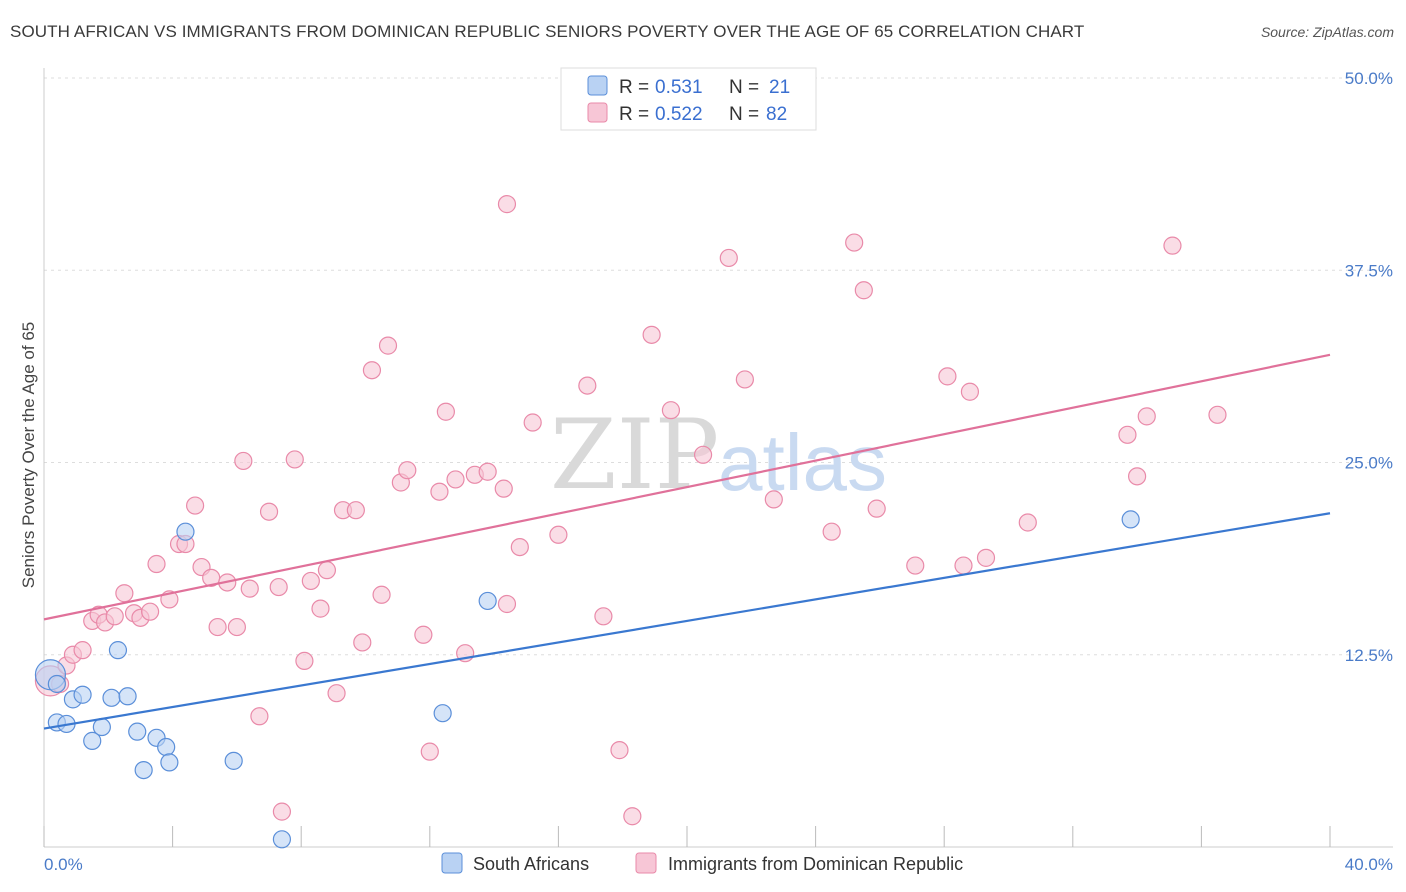 Image resolution: width=1406 pixels, height=892 pixels. I want to click on watermark-zip: ZIP, so click(634, 455).